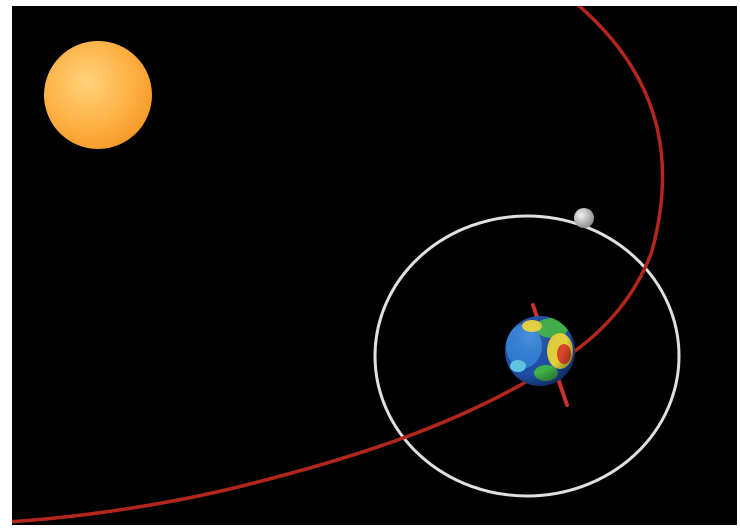  Describe the element at coordinates (584, 218) in the screenshot. I see `moon` at that location.